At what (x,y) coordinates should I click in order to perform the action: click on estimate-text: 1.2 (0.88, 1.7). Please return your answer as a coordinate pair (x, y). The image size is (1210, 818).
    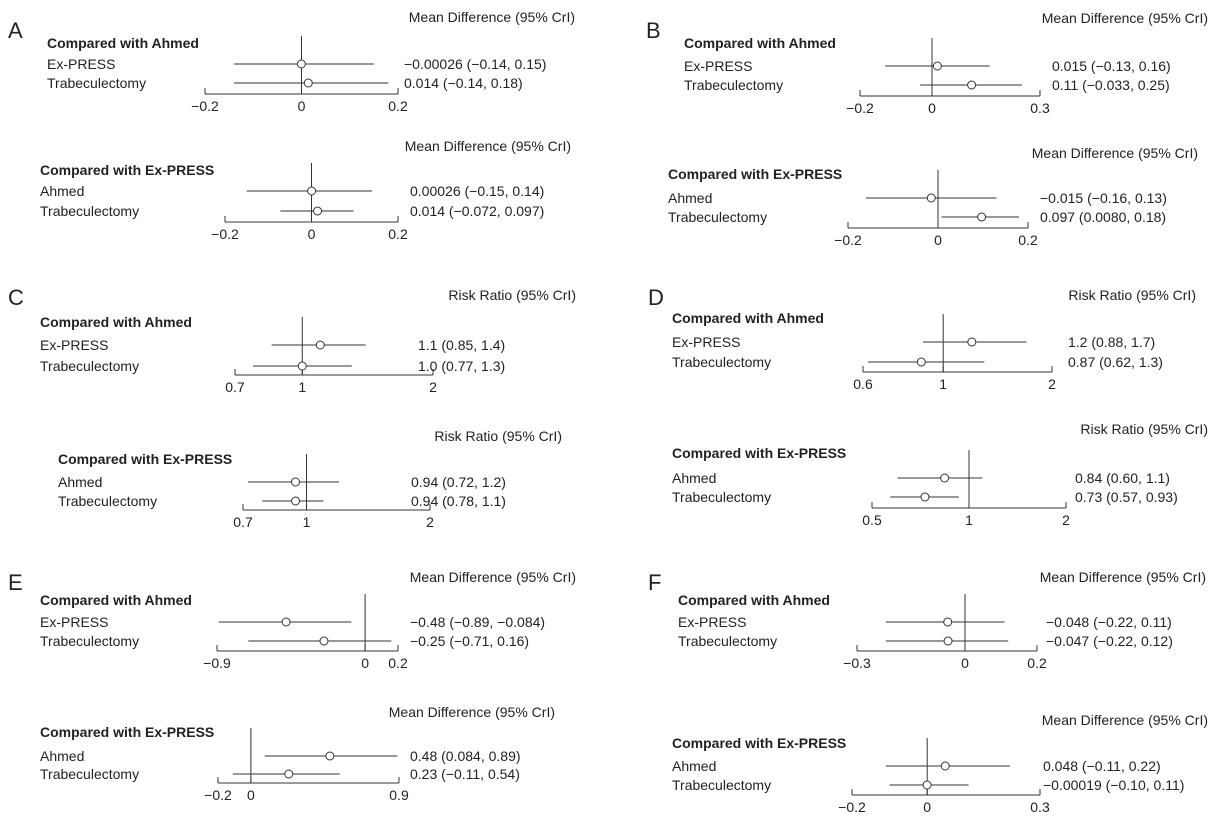
    Looking at the image, I should click on (1111, 342).